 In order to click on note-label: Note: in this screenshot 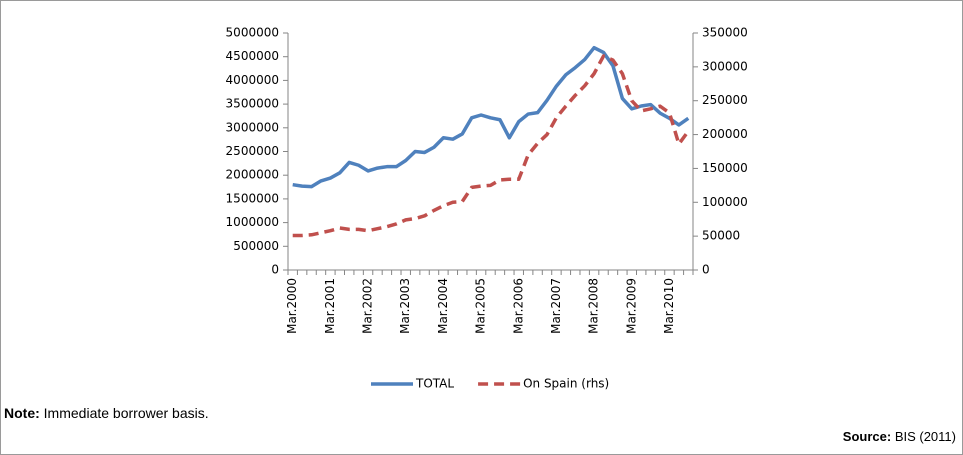, I will do `click(22, 413)`.